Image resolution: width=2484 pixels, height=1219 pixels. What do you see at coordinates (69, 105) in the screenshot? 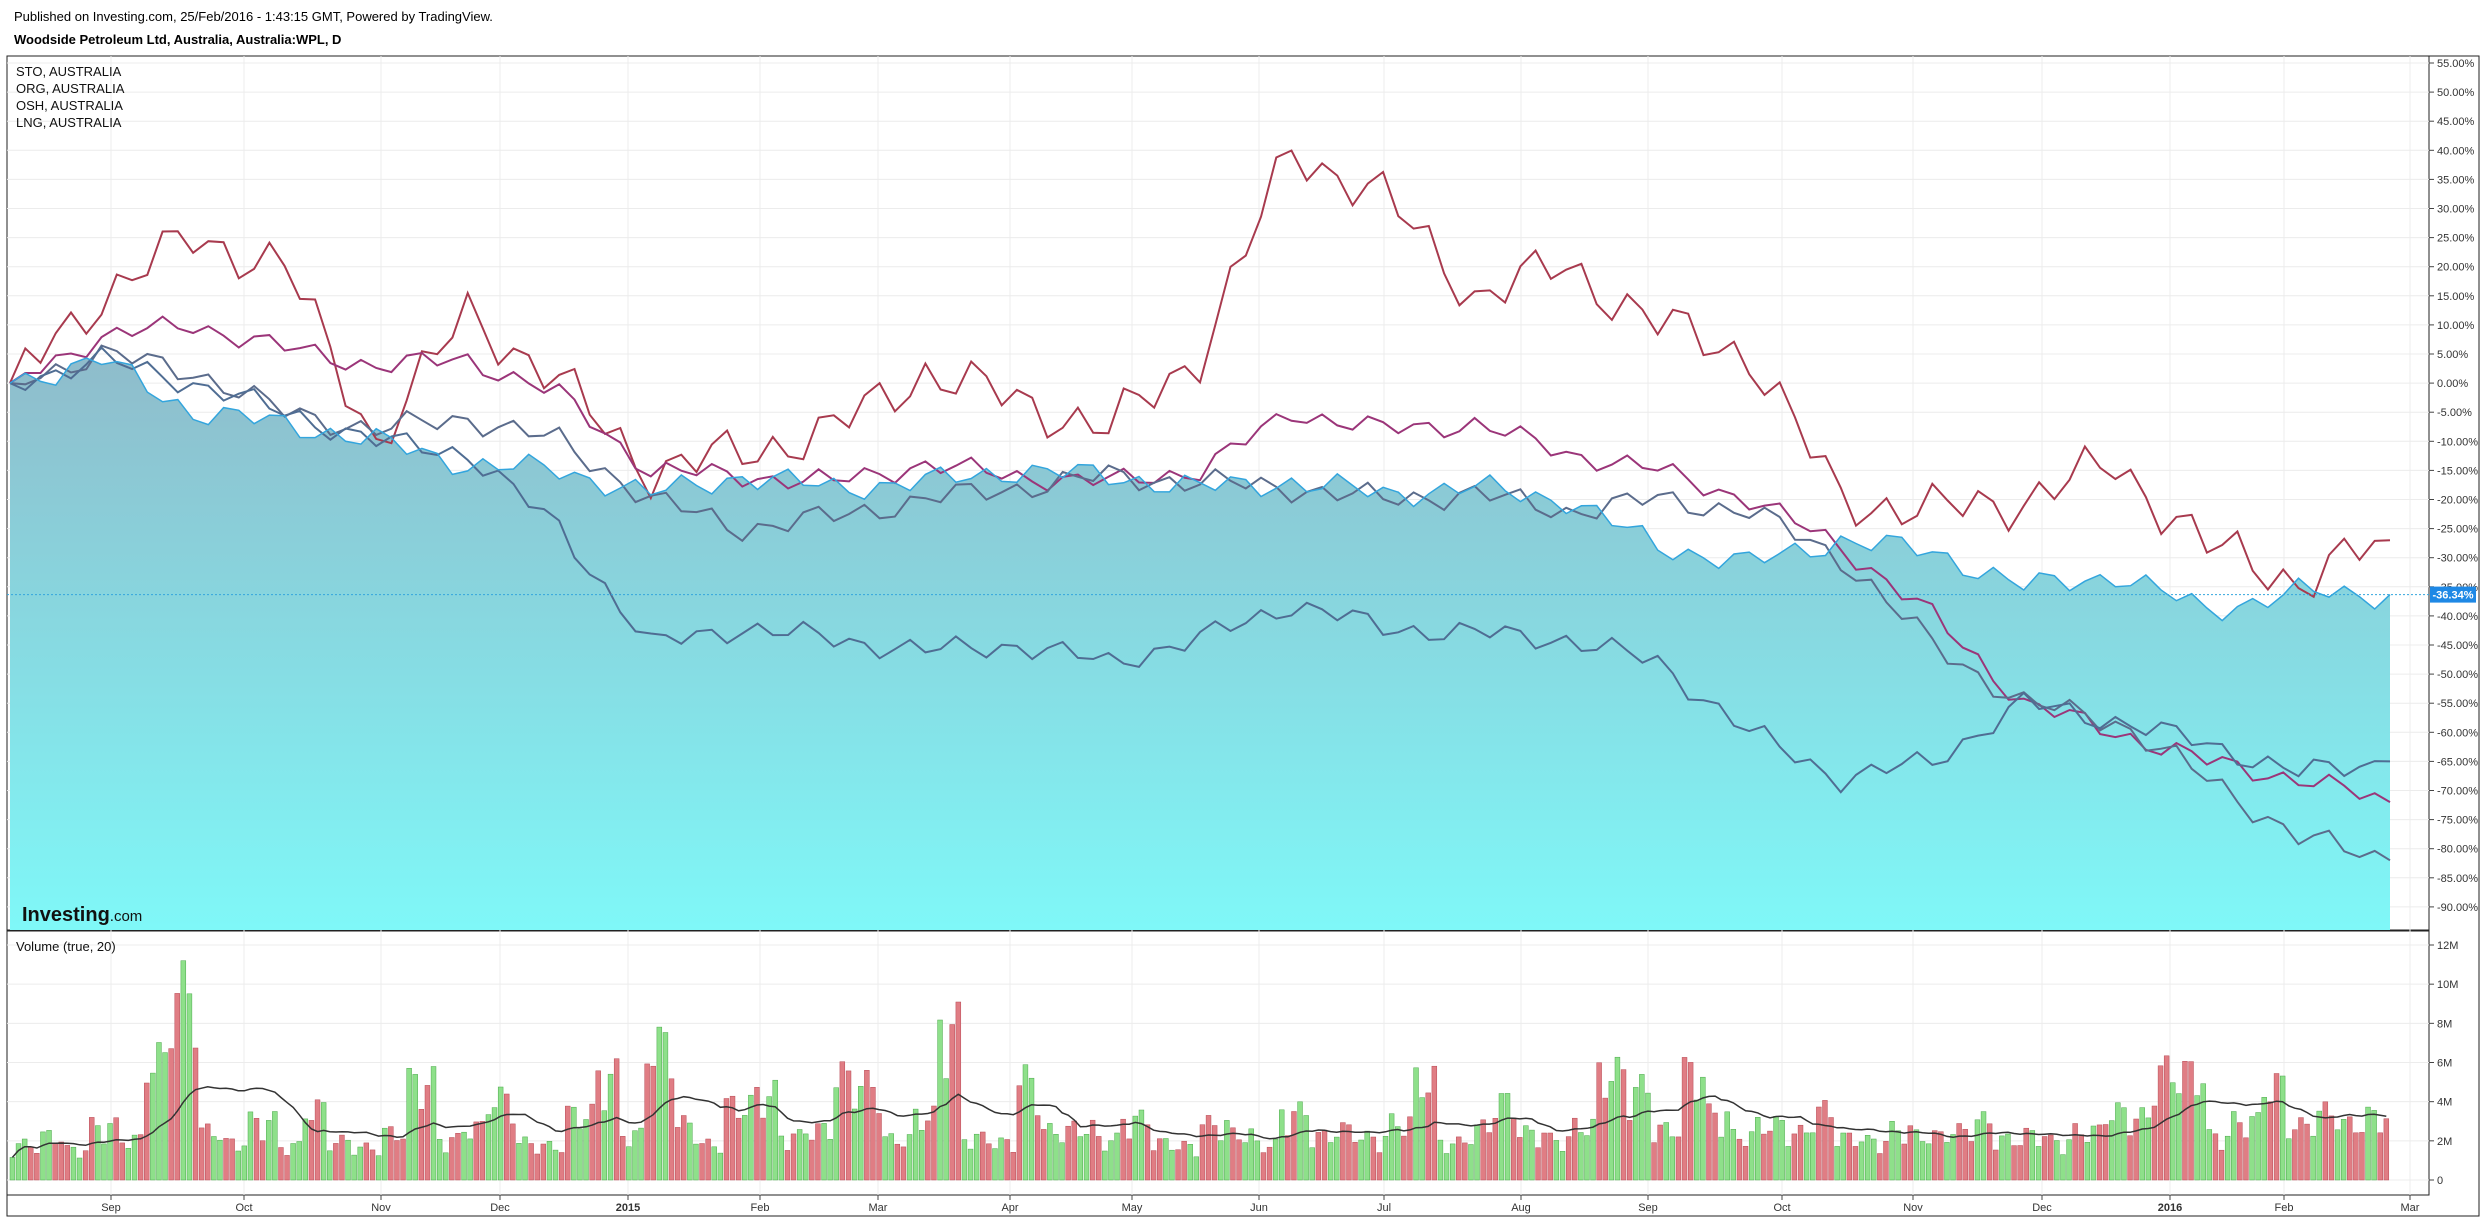
I see `legend-osh: OSH, AUSTRALIA` at bounding box center [69, 105].